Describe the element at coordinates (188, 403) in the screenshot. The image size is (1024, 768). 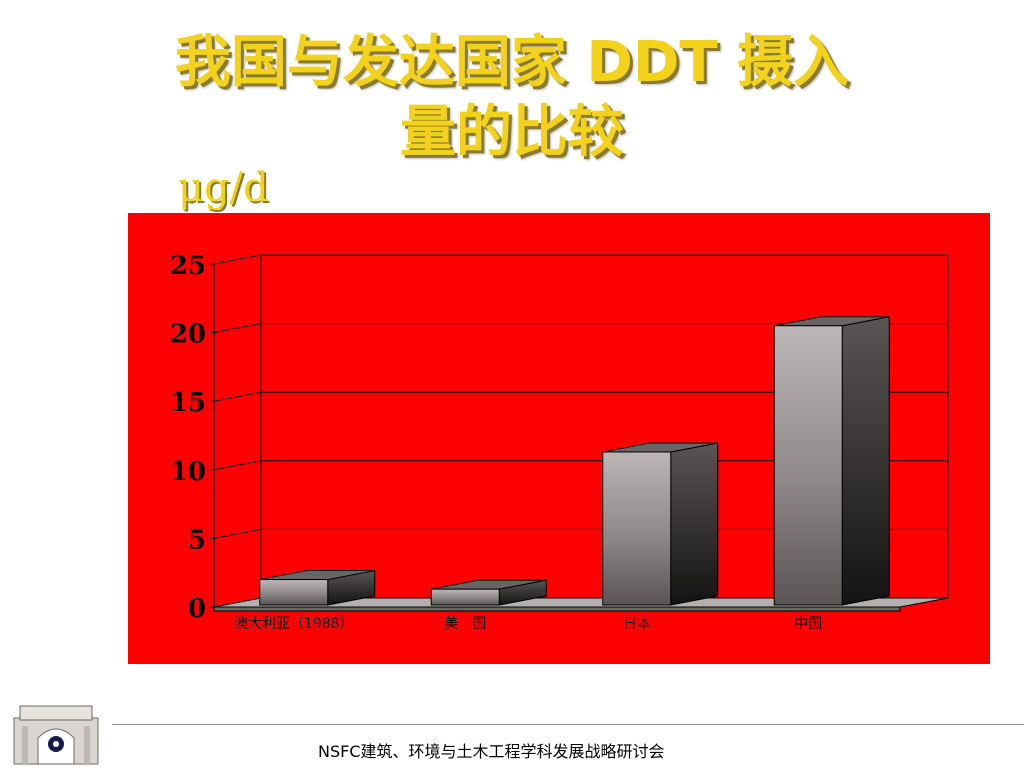
I see `y-tick-label: 15` at that location.